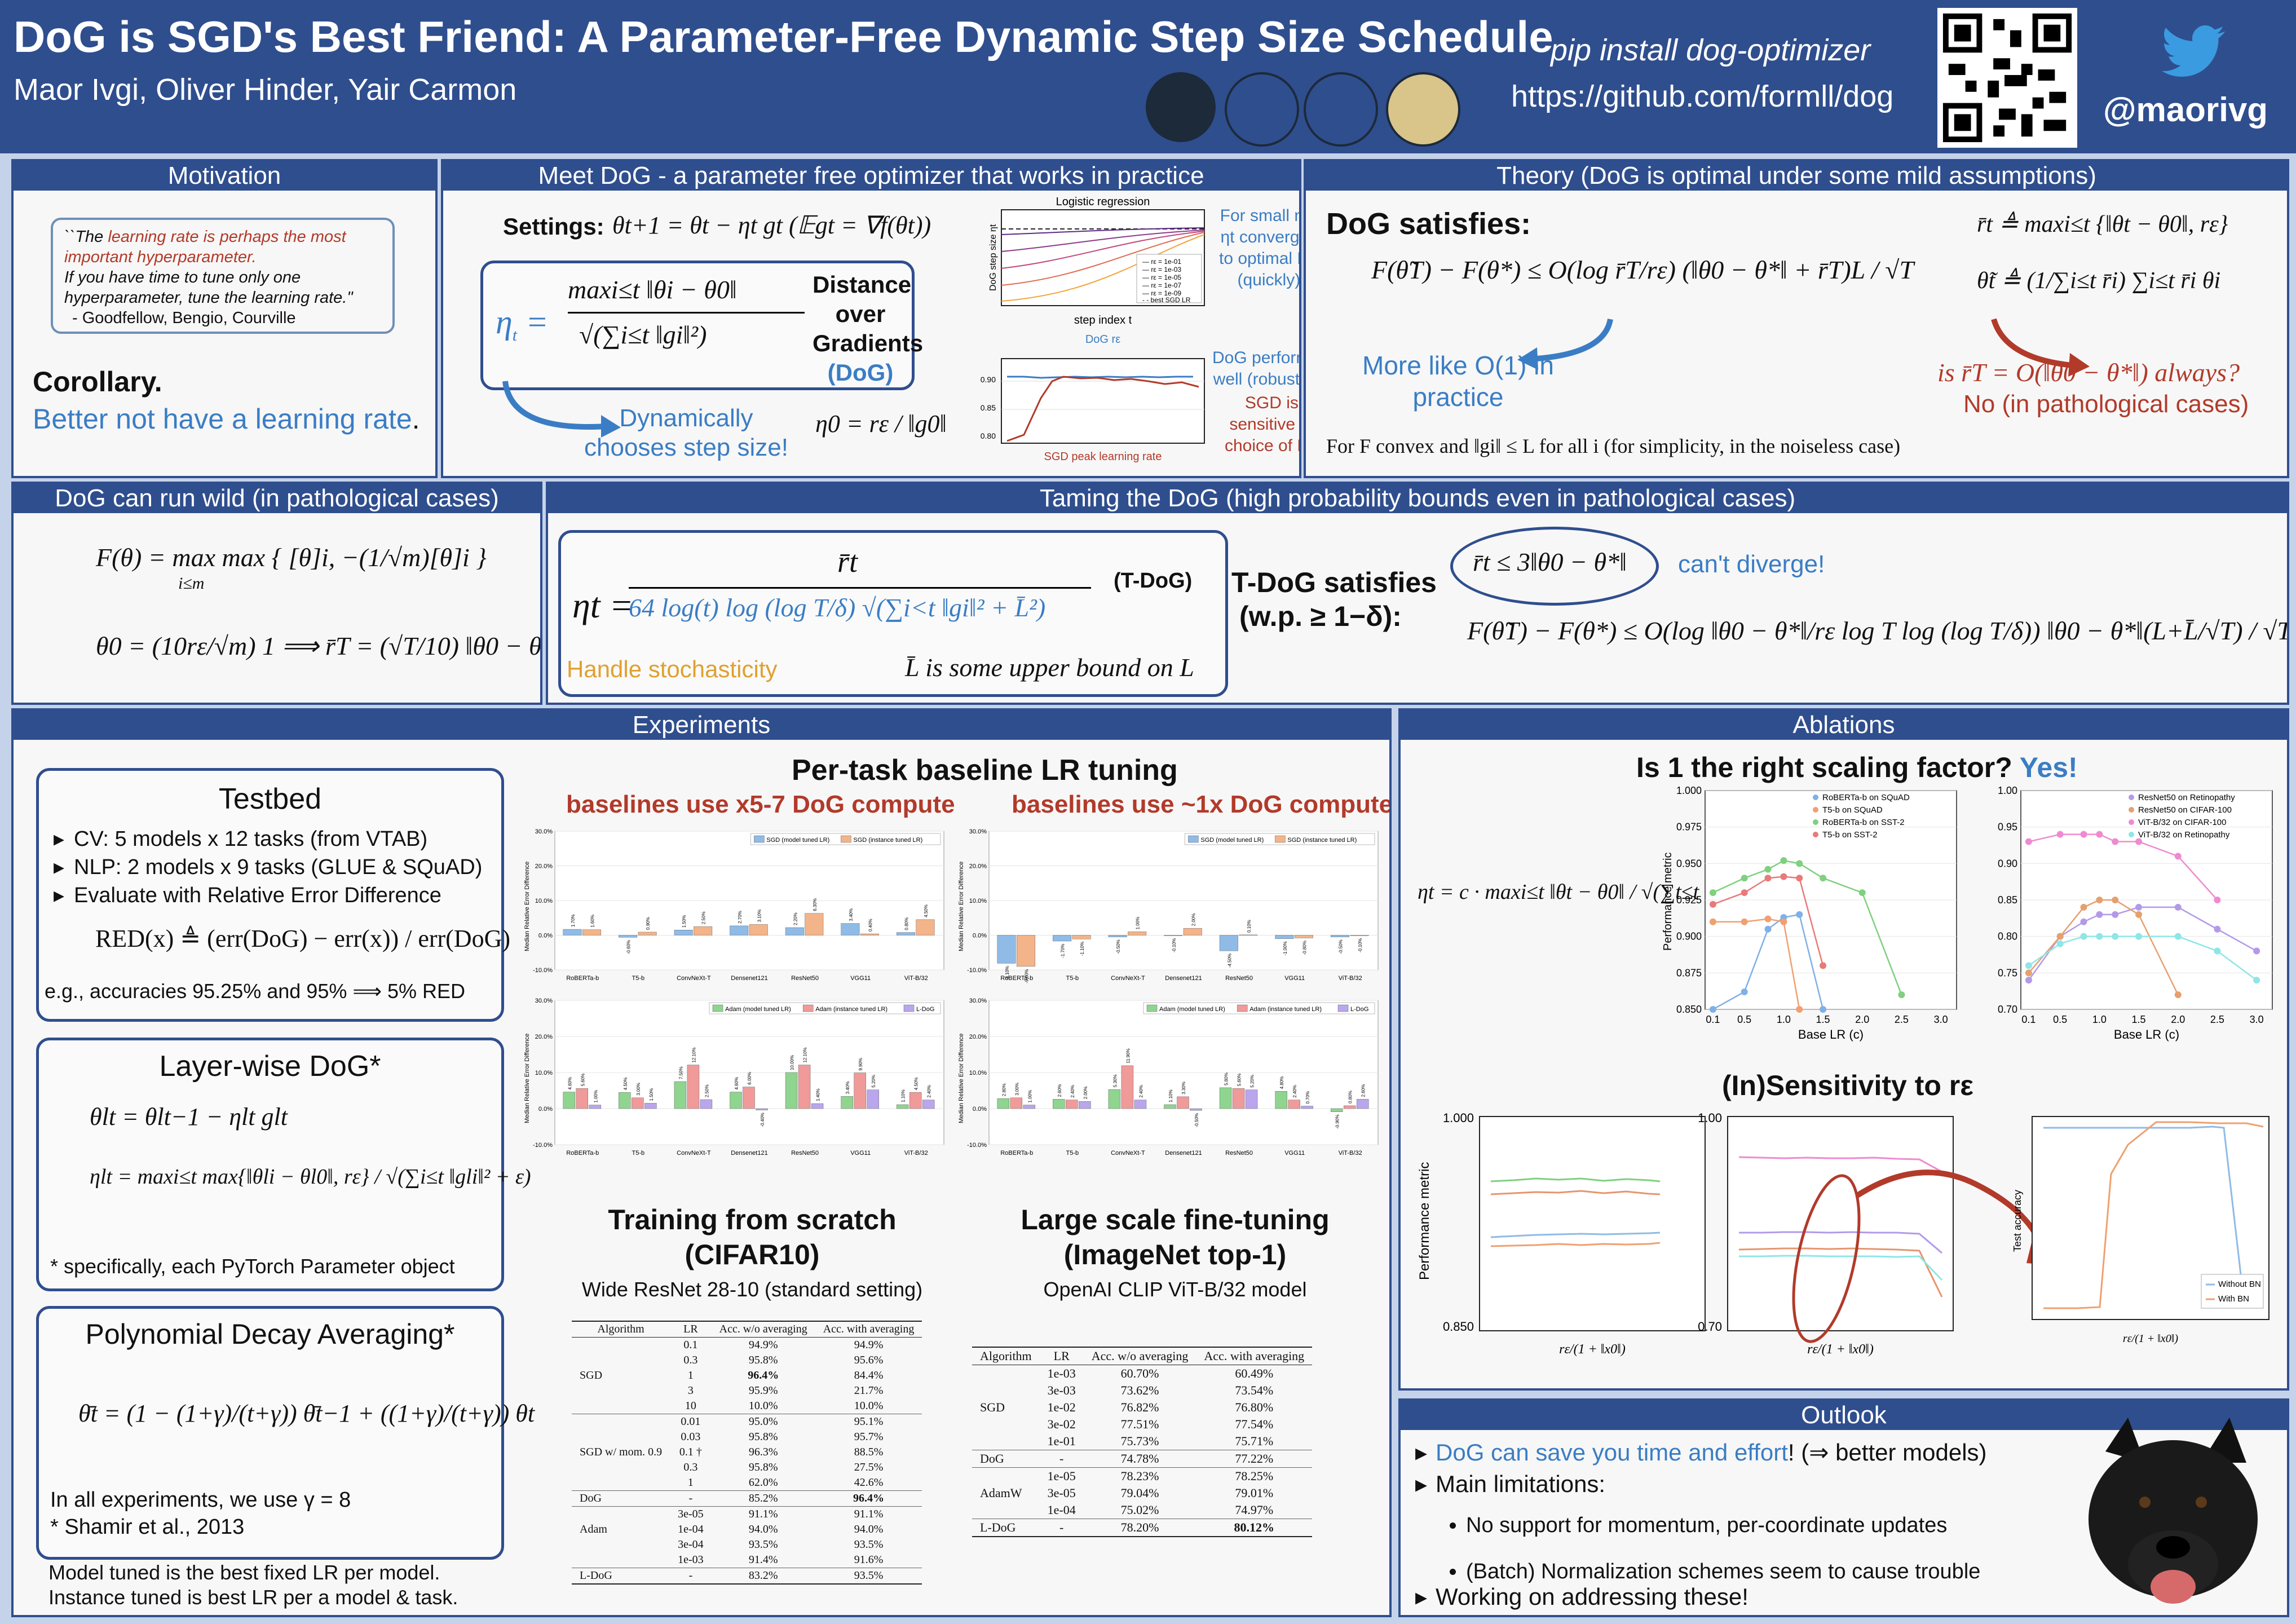 This screenshot has height=1624, width=2296. Describe the element at coordinates (2186, 797) in the screenshot. I see `legend-label: ResNet50 on Retinopathy` at that location.